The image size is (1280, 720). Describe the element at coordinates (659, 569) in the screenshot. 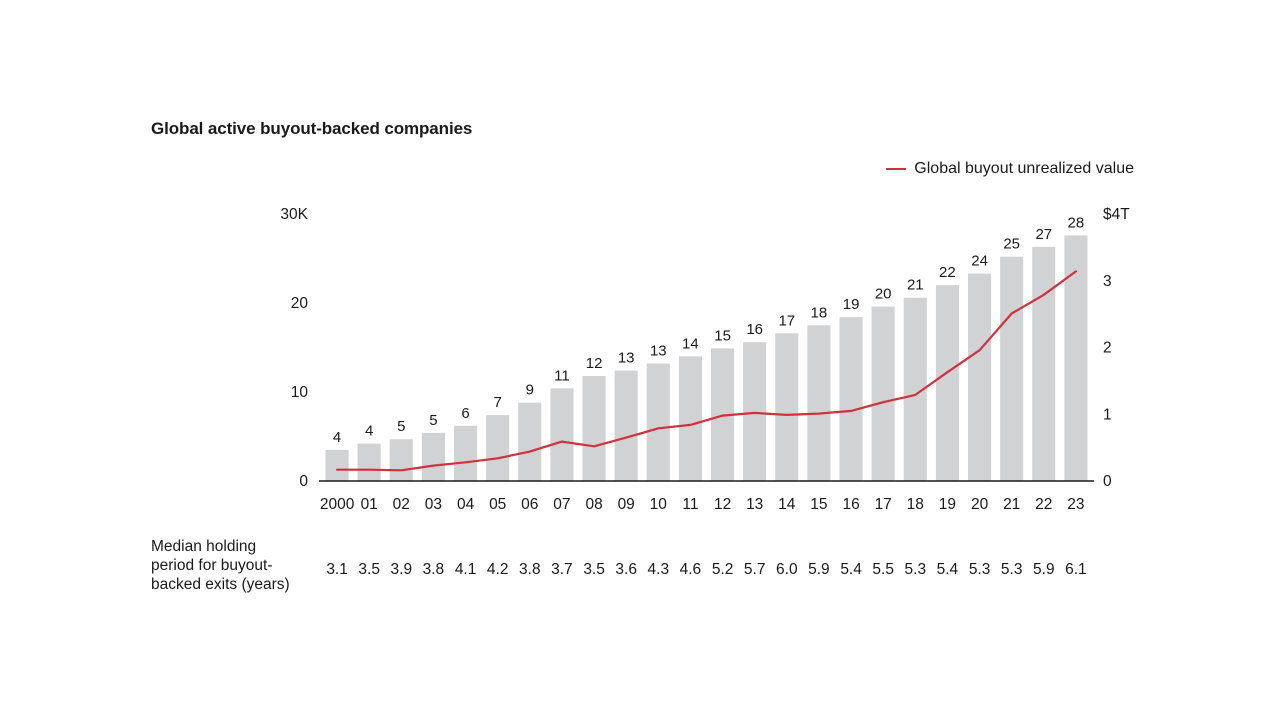

I see `holding-period-value: 4.3` at that location.